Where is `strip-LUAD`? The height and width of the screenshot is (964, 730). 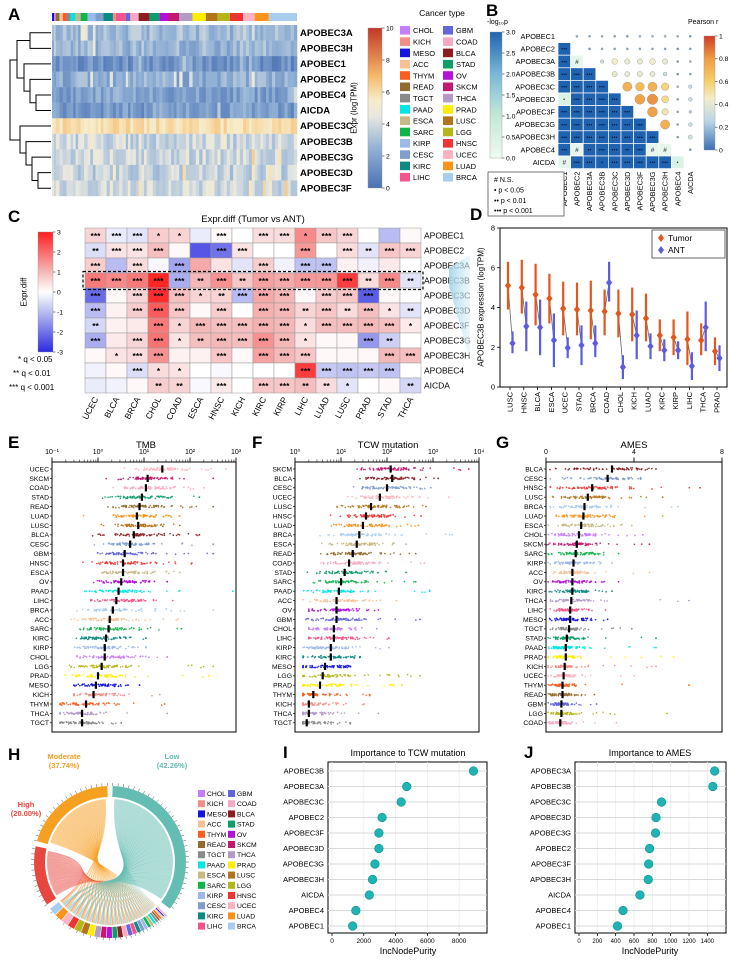
strip-LUAD is located at coordinates (261, 17).